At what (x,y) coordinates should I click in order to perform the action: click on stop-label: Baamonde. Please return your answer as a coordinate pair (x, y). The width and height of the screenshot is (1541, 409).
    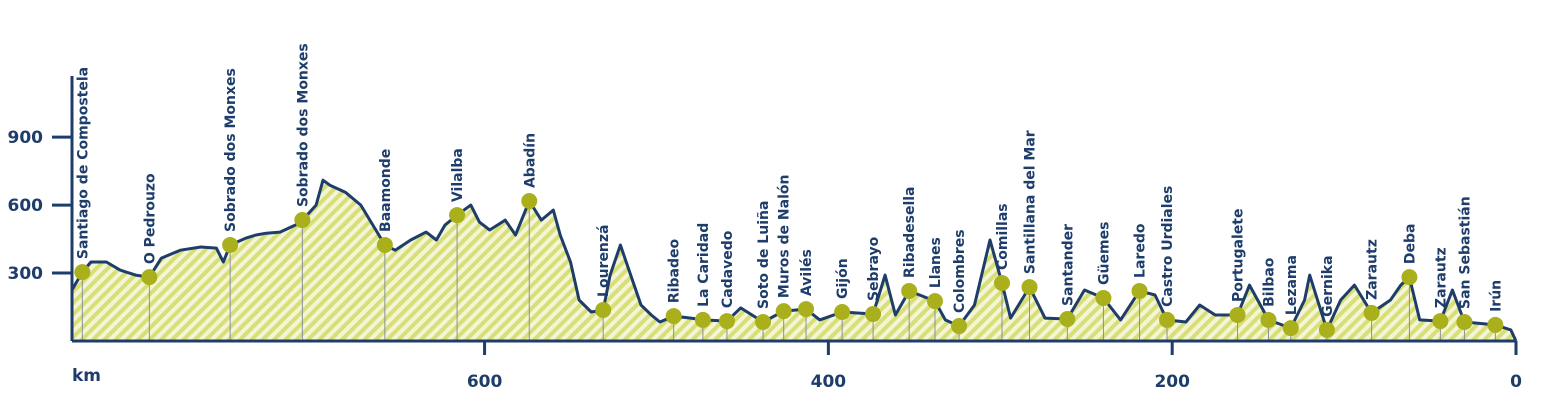
    Looking at the image, I should click on (386, 190).